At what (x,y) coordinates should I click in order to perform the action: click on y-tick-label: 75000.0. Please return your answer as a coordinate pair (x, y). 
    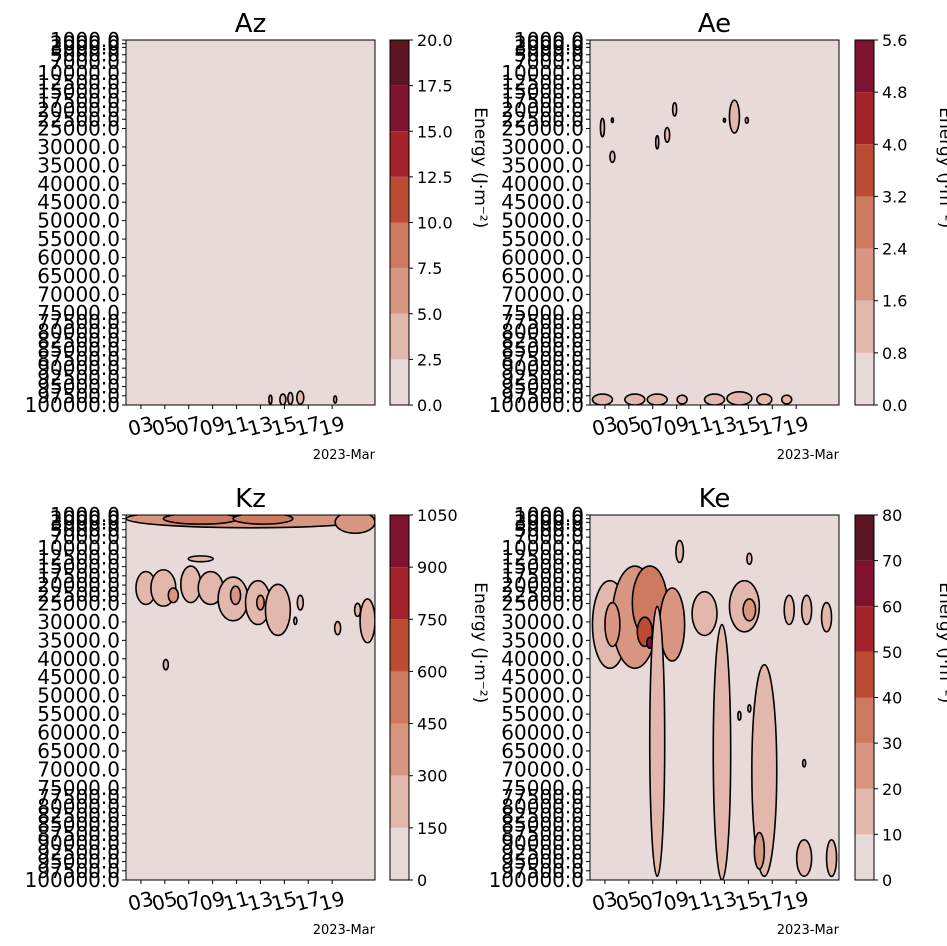
    Looking at the image, I should click on (78, 788).